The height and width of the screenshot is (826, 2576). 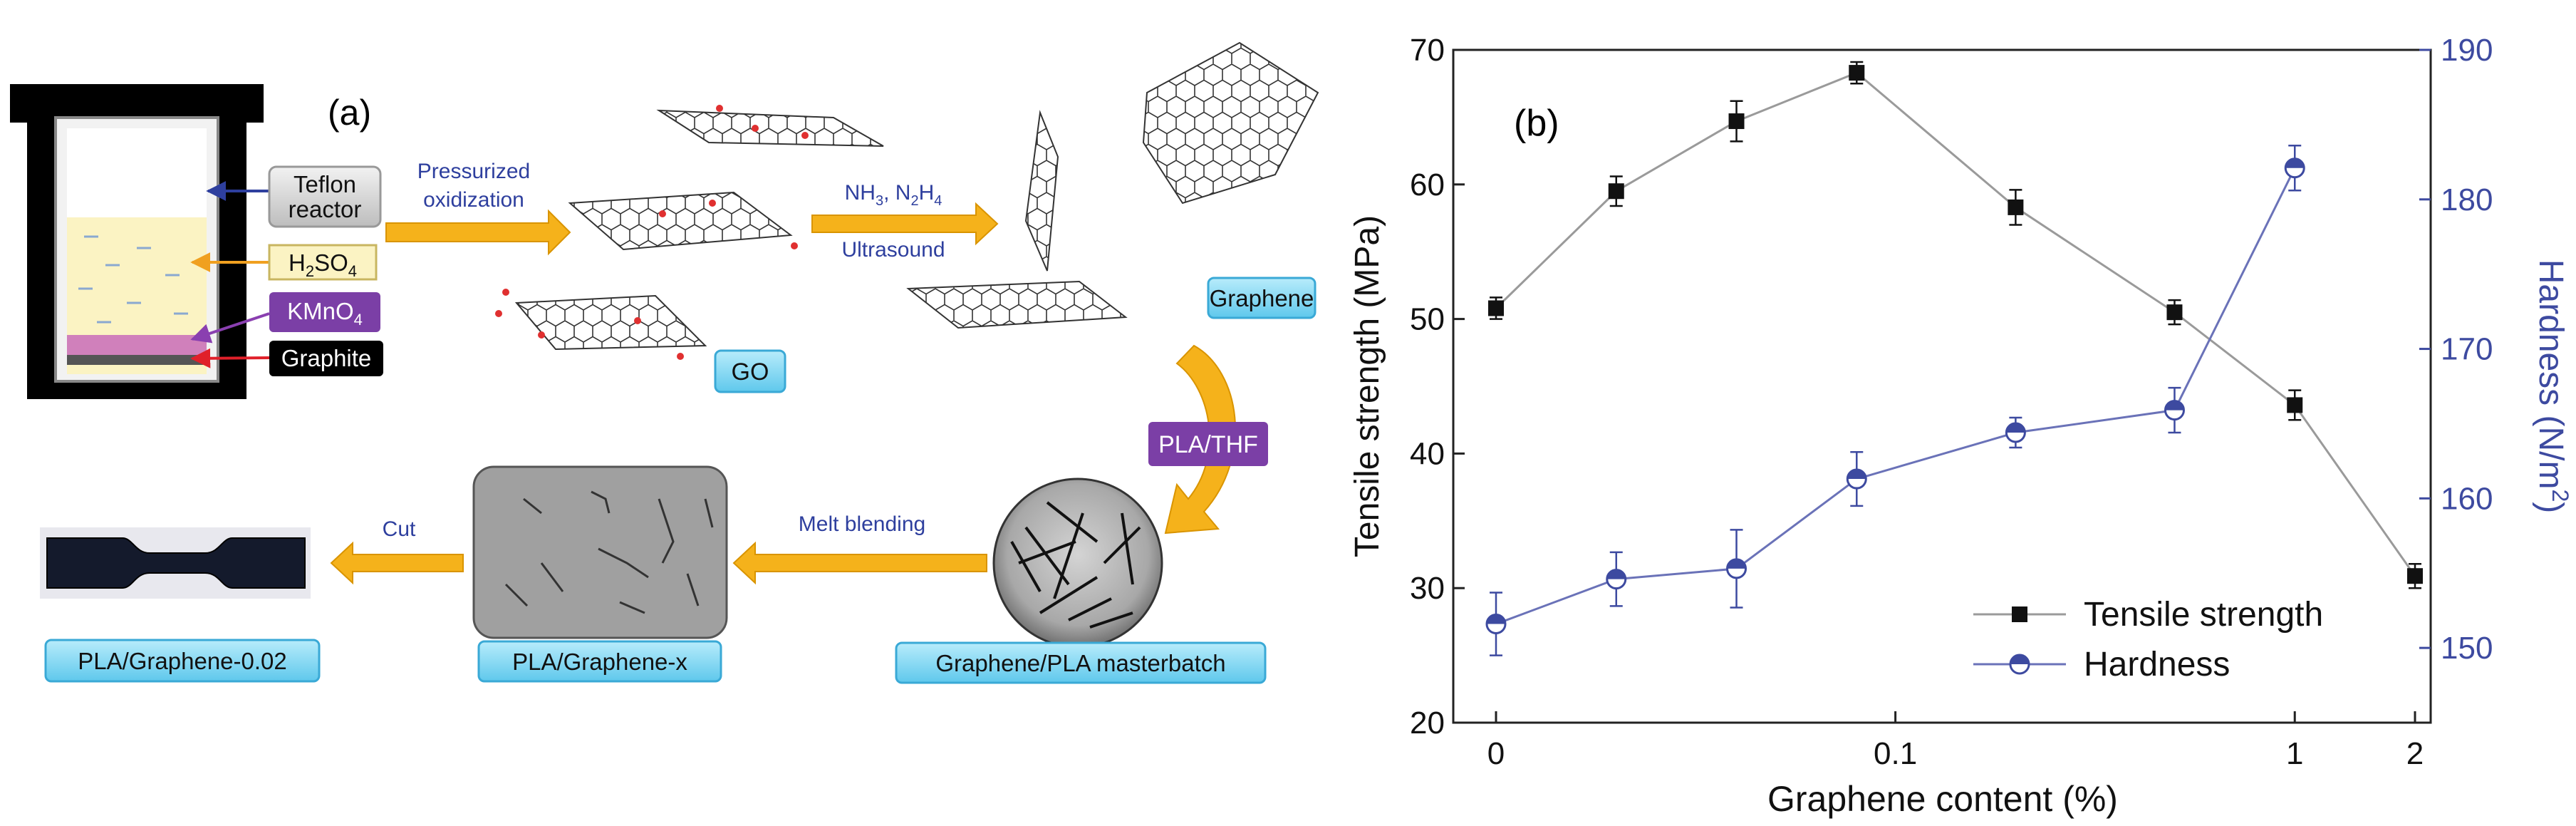 I want to click on y-right-tick-label-3: 180, so click(x=2467, y=200).